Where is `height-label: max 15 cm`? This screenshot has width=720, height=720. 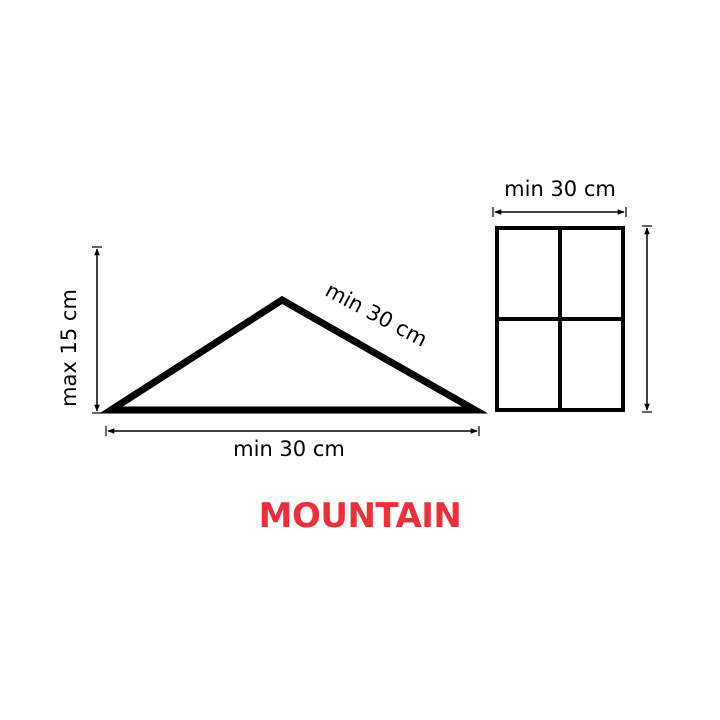
height-label: max 15 cm is located at coordinates (69, 348).